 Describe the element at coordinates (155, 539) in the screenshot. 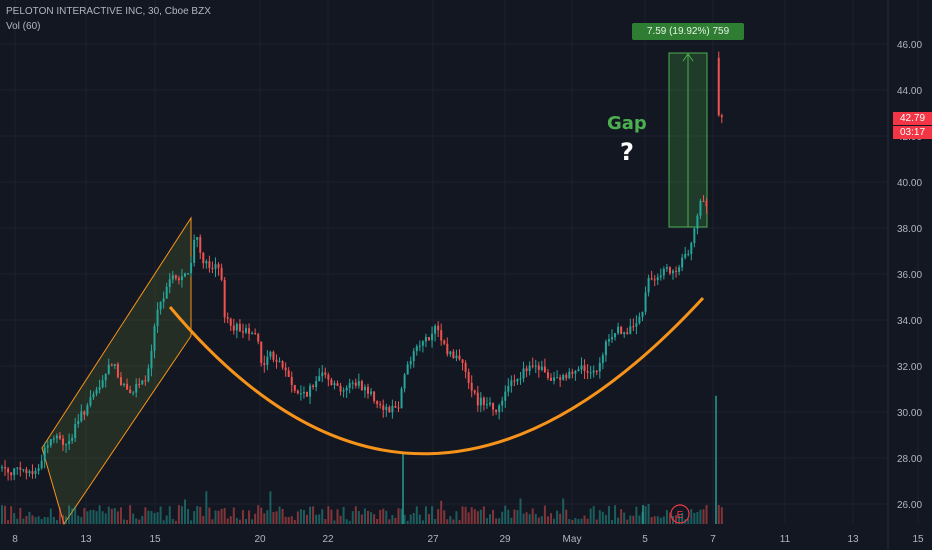

I see `x-tick-label: 15` at that location.